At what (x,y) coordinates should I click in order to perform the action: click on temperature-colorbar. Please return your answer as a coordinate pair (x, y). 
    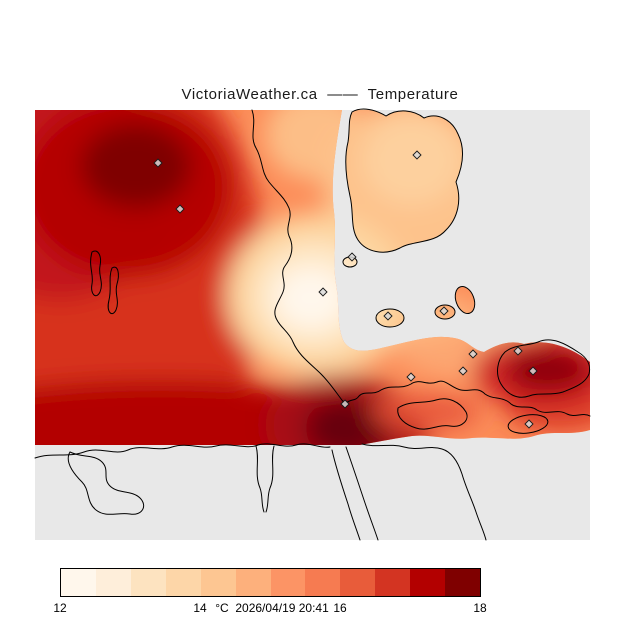
    Looking at the image, I should click on (270, 582).